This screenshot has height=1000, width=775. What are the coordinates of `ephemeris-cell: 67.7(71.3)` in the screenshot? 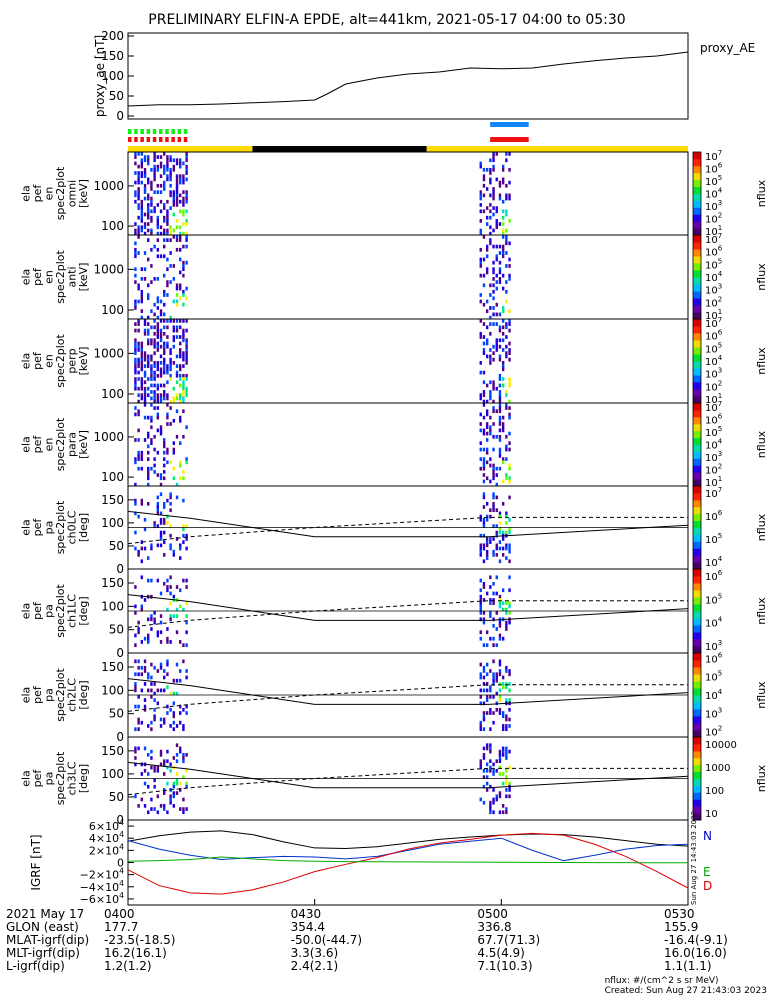 It's located at (509, 940).